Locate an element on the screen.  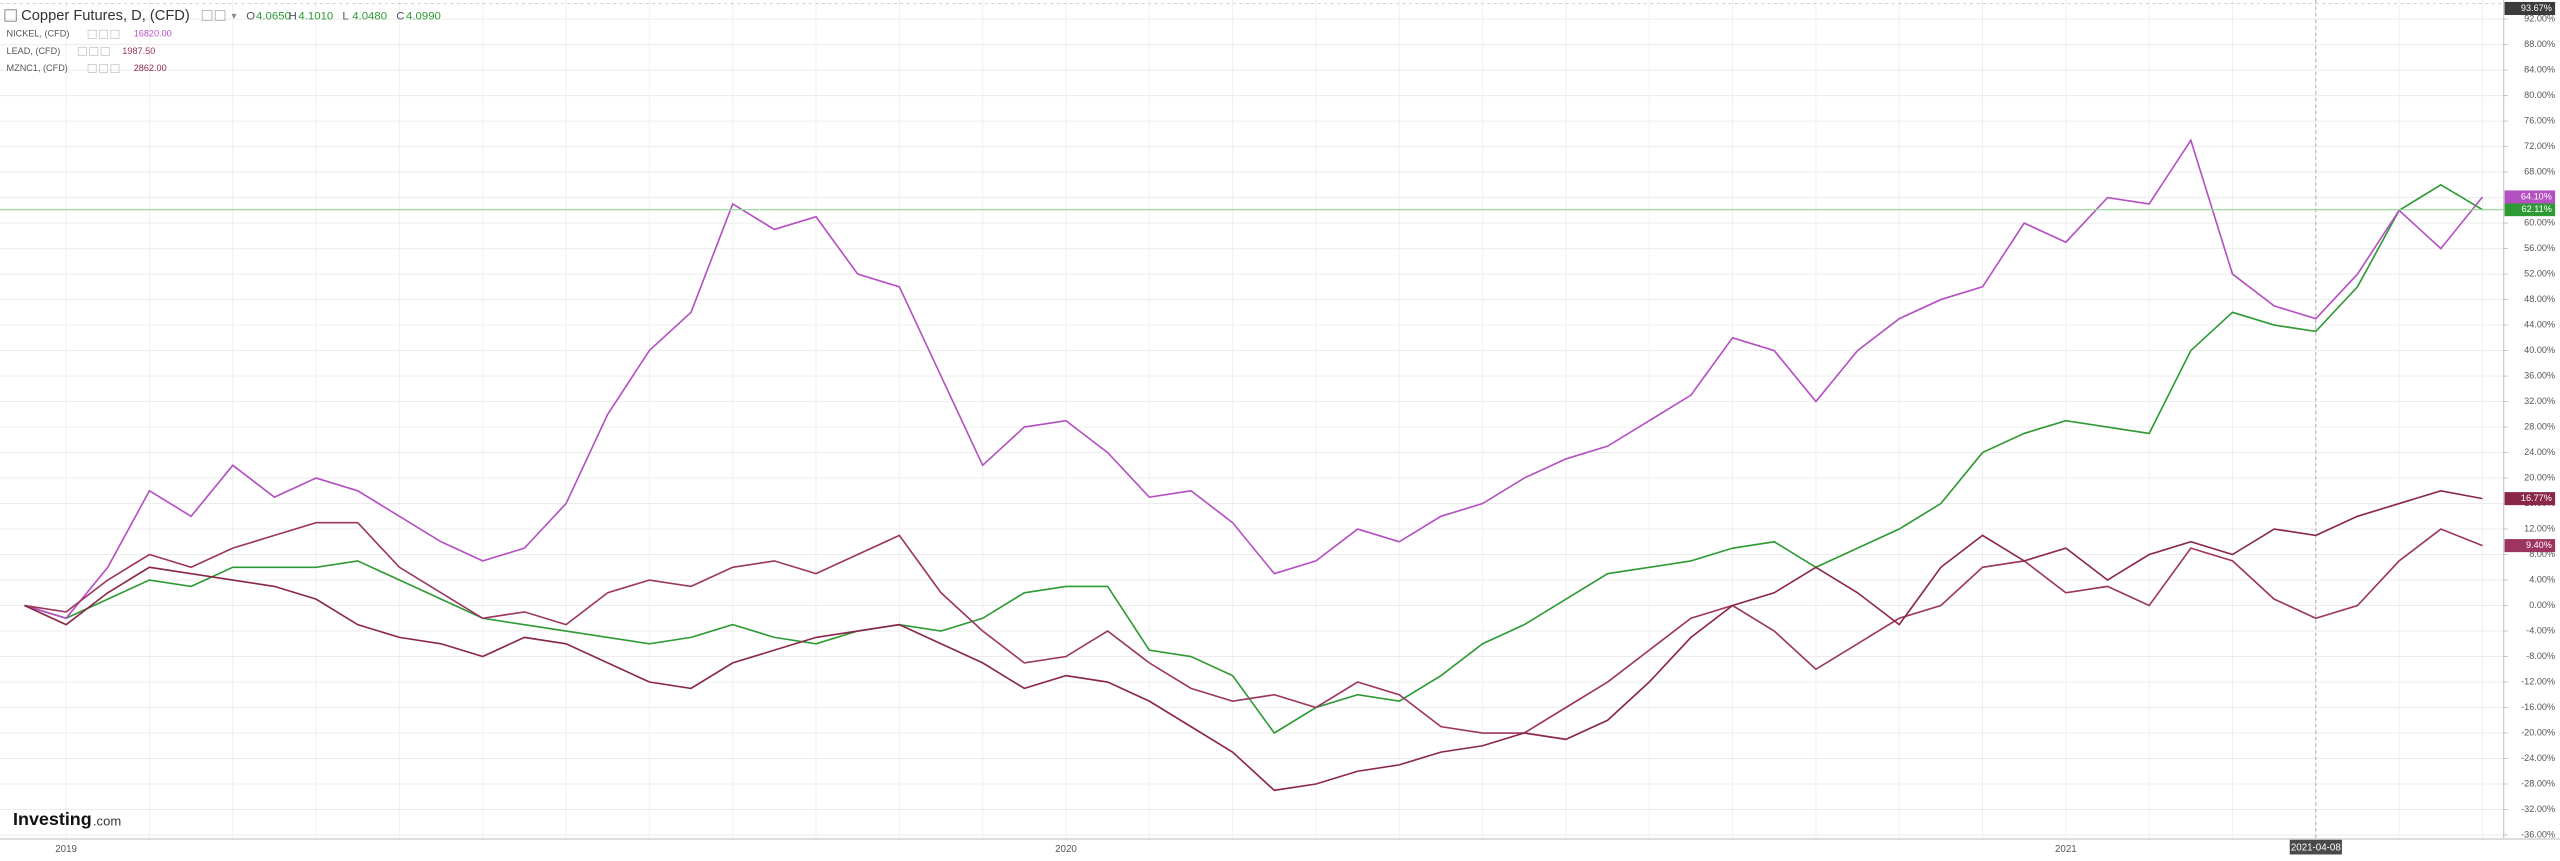
legend-value: 2862.00 is located at coordinates (150, 68).